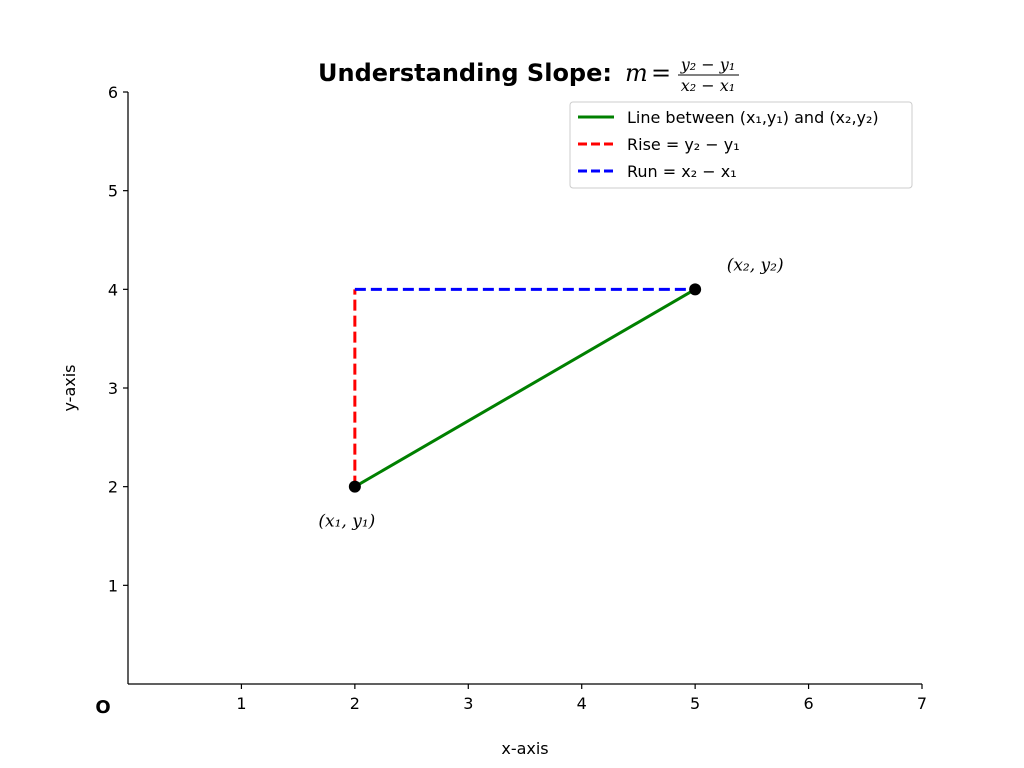 The height and width of the screenshot is (768, 1024). I want to click on y-ticks: 1 2 3 4 5 6, so click(118, 339).